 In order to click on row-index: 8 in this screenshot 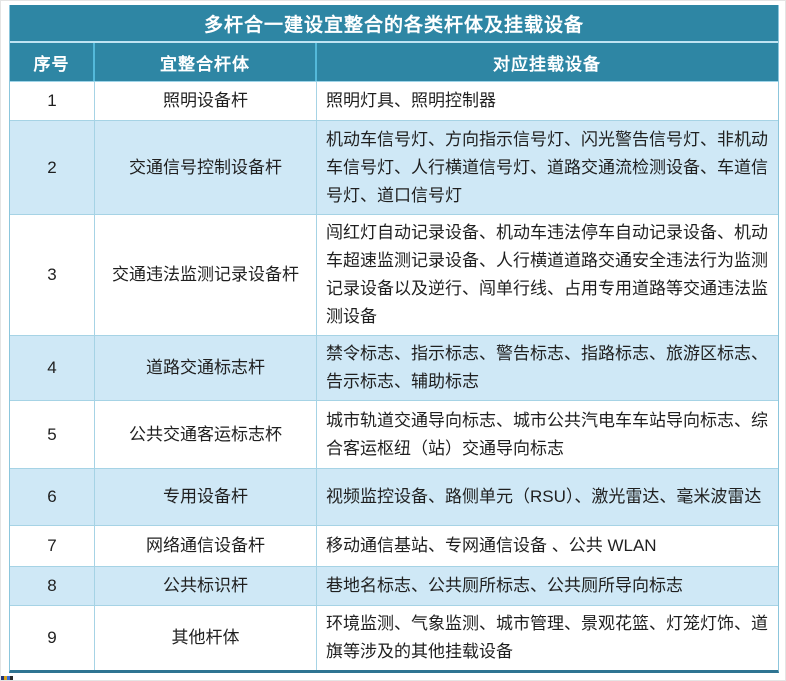, I will do `click(52, 586)`.